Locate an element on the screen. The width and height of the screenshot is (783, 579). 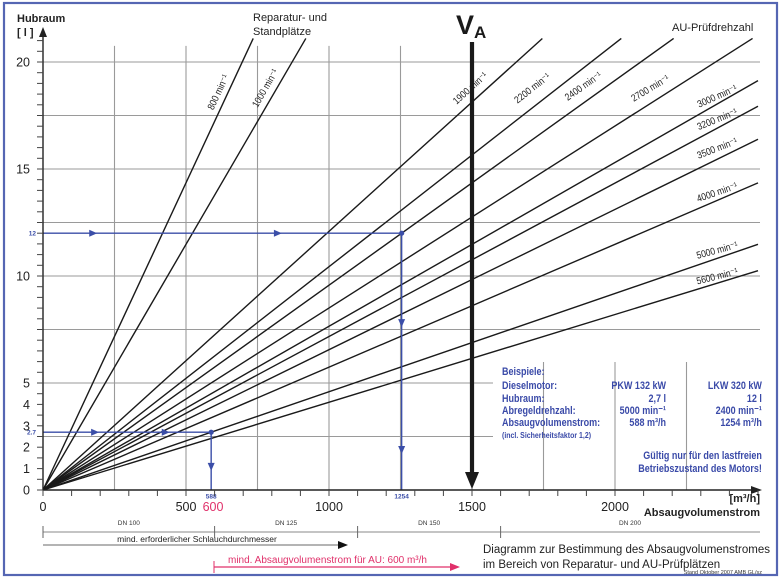
examples-heading: Beispiele: is located at coordinates (523, 372).